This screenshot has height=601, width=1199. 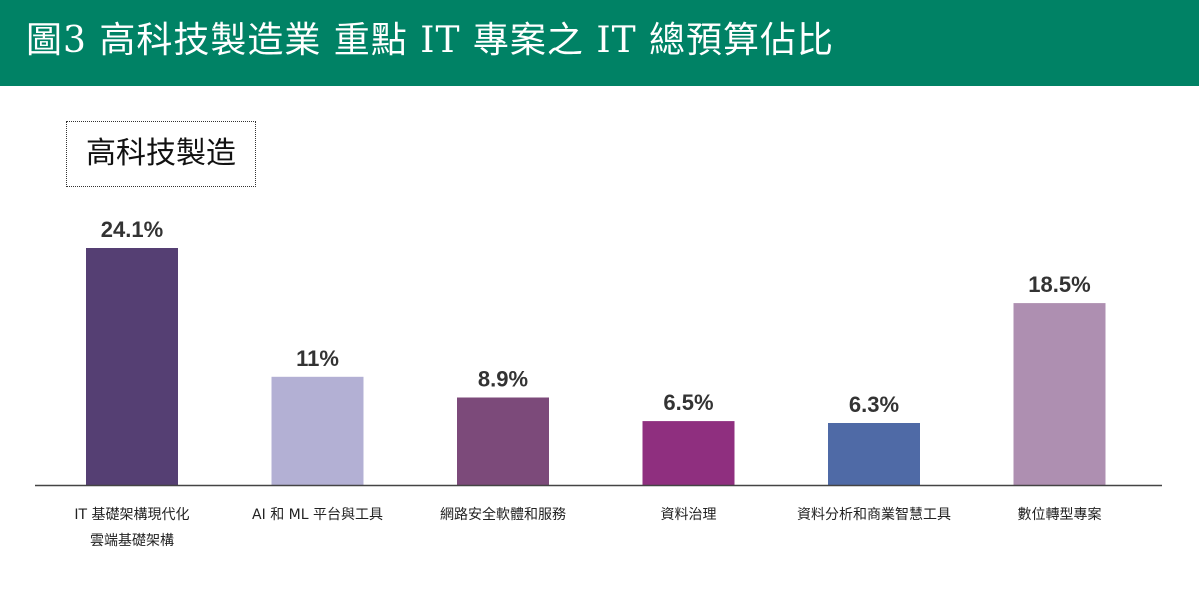 I want to click on category-label-3-0: 資料治理, so click(x=689, y=515).